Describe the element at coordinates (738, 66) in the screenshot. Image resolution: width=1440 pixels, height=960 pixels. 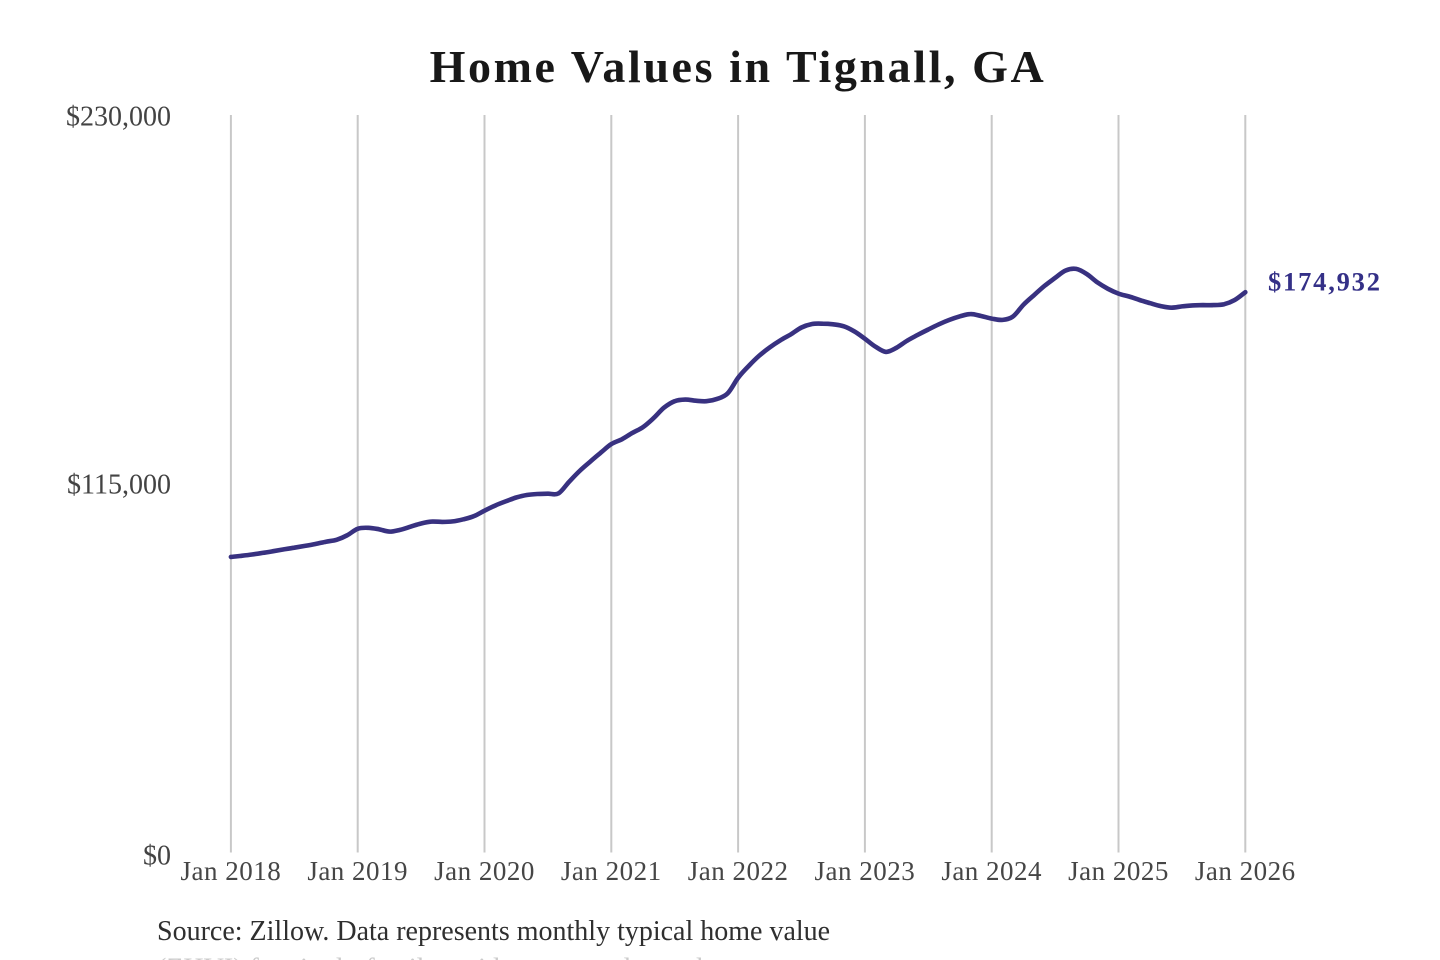
I see `svg-text: Home Values in Tignall, GA` at that location.